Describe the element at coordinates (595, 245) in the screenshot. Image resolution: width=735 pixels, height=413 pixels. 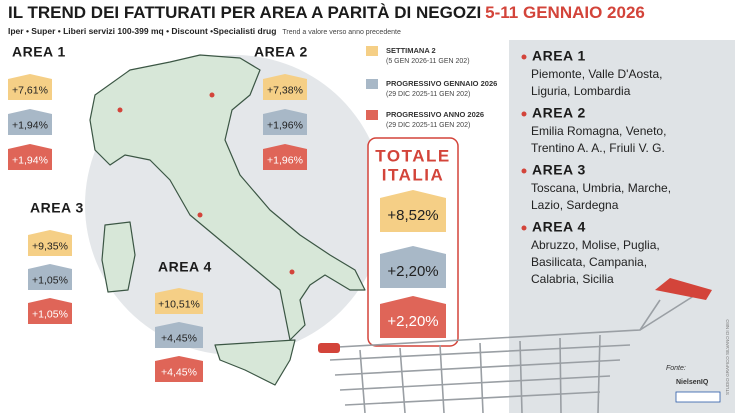
I see `panel-regions: Abruzzo, Molise, Puglia,` at that location.